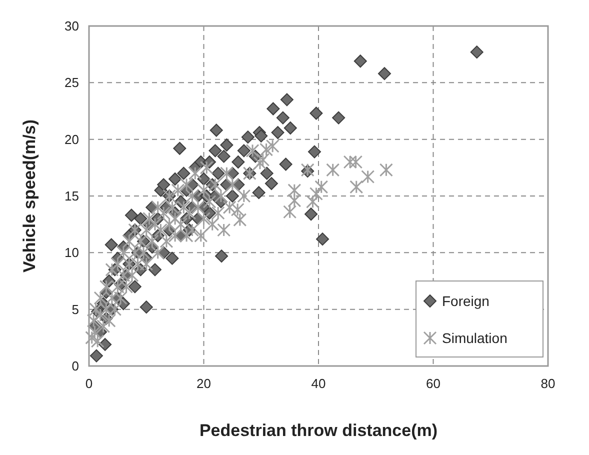 The image size is (589, 455). Describe the element at coordinates (548, 383) in the screenshot. I see `x-tick-label: 80` at that location.